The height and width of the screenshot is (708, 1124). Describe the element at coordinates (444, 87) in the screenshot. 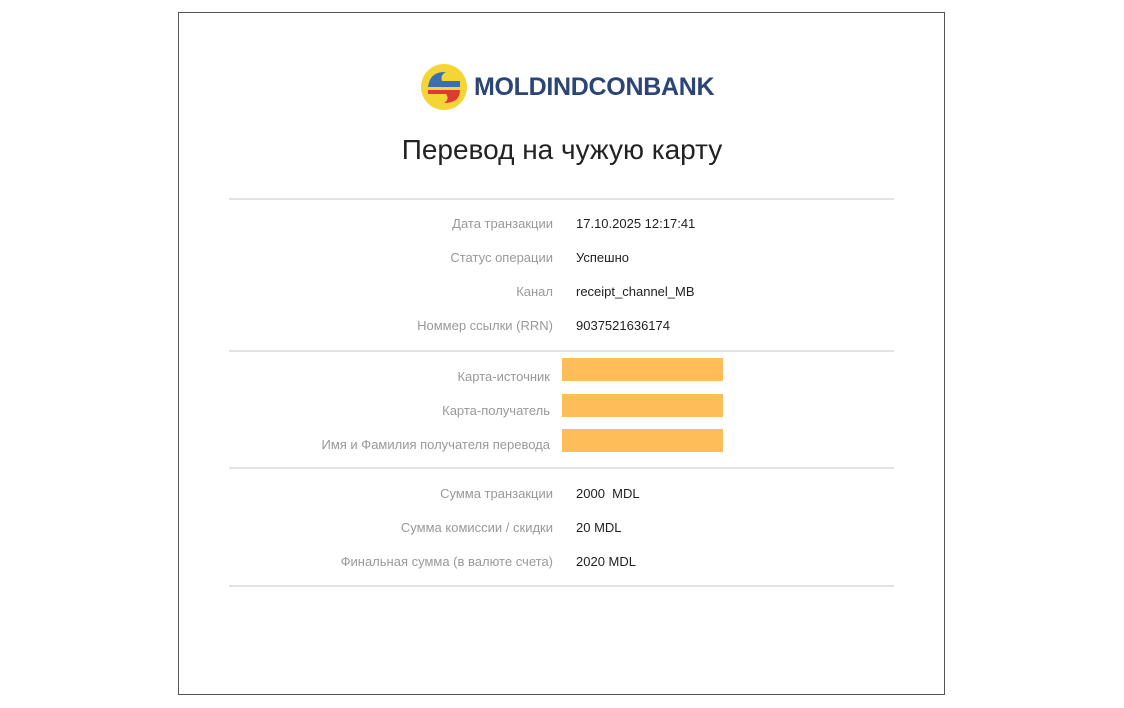

I see `bank-logo-icon` at that location.